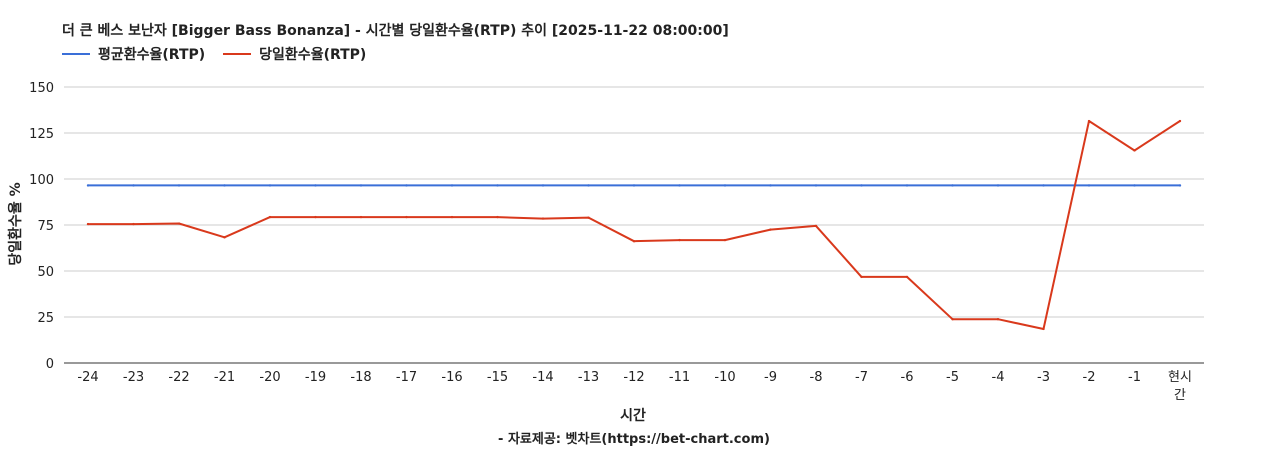 The height and width of the screenshot is (450, 1268). What do you see at coordinates (451, 377) in the screenshot?
I see `x-tick-label: -16` at bounding box center [451, 377].